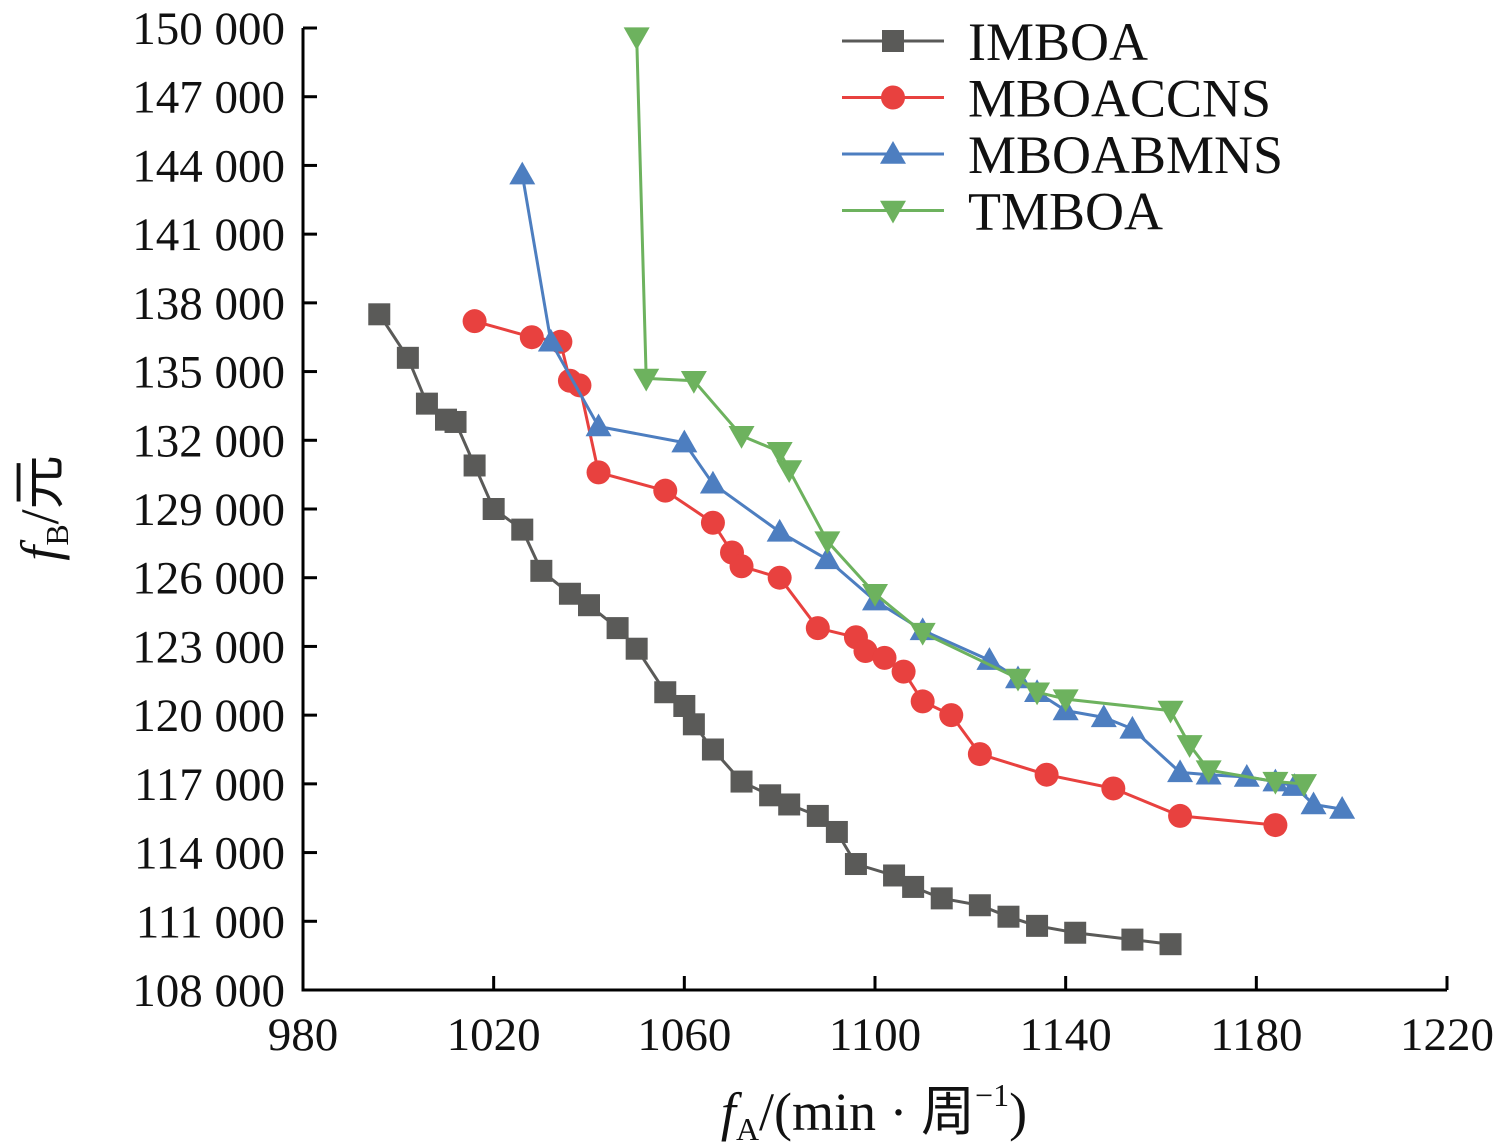 This screenshot has height=1144, width=1509. I want to click on x-tick-label: 1100, so click(875, 1035).